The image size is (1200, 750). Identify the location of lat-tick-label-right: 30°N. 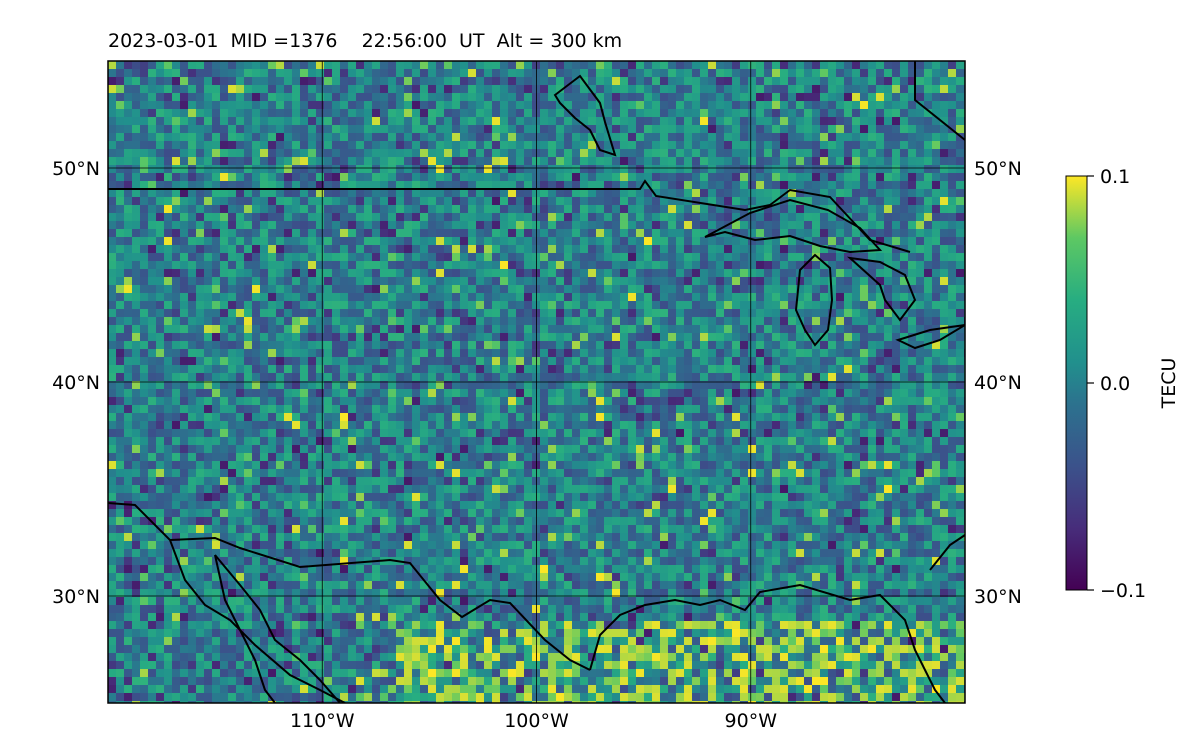
(998, 597).